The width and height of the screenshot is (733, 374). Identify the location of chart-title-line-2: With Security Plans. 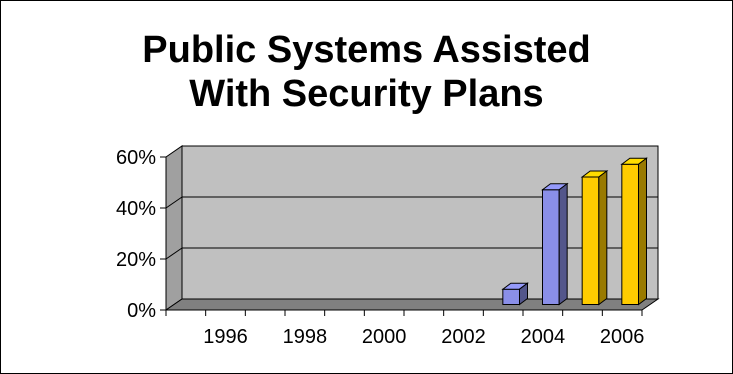
(366, 94).